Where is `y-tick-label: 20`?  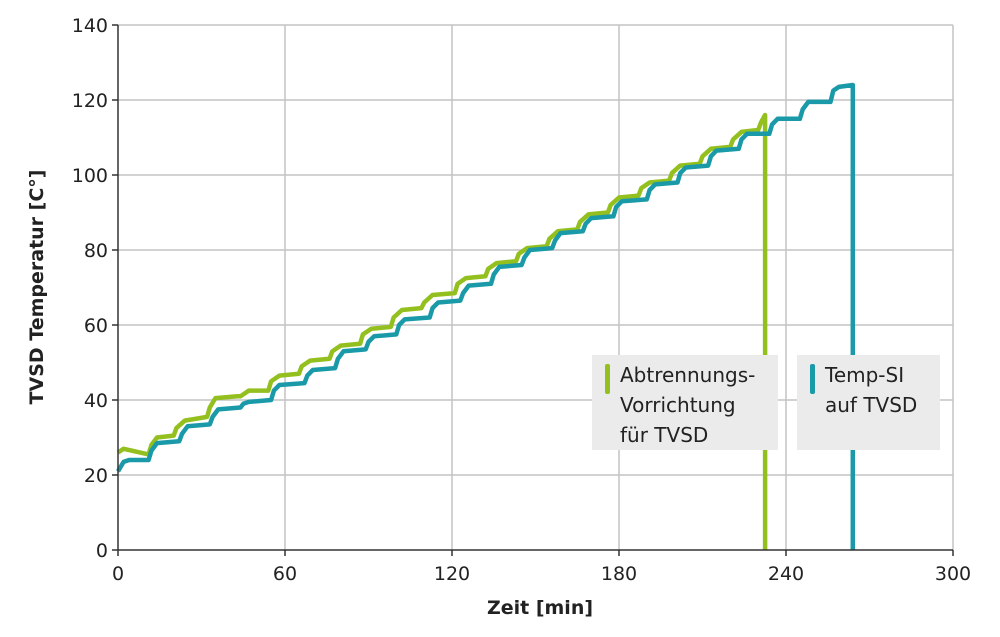
y-tick-label: 20 is located at coordinates (96, 476).